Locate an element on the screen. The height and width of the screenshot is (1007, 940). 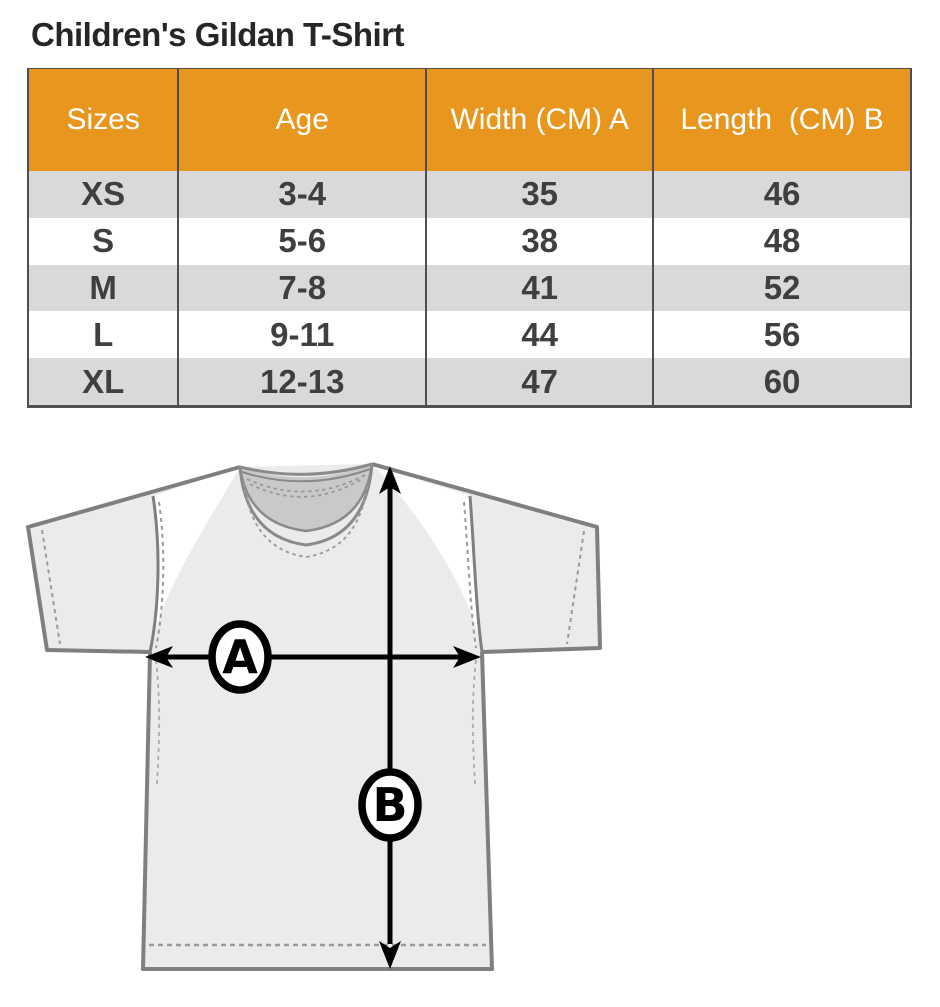
cell-size: L is located at coordinates (104, 335).